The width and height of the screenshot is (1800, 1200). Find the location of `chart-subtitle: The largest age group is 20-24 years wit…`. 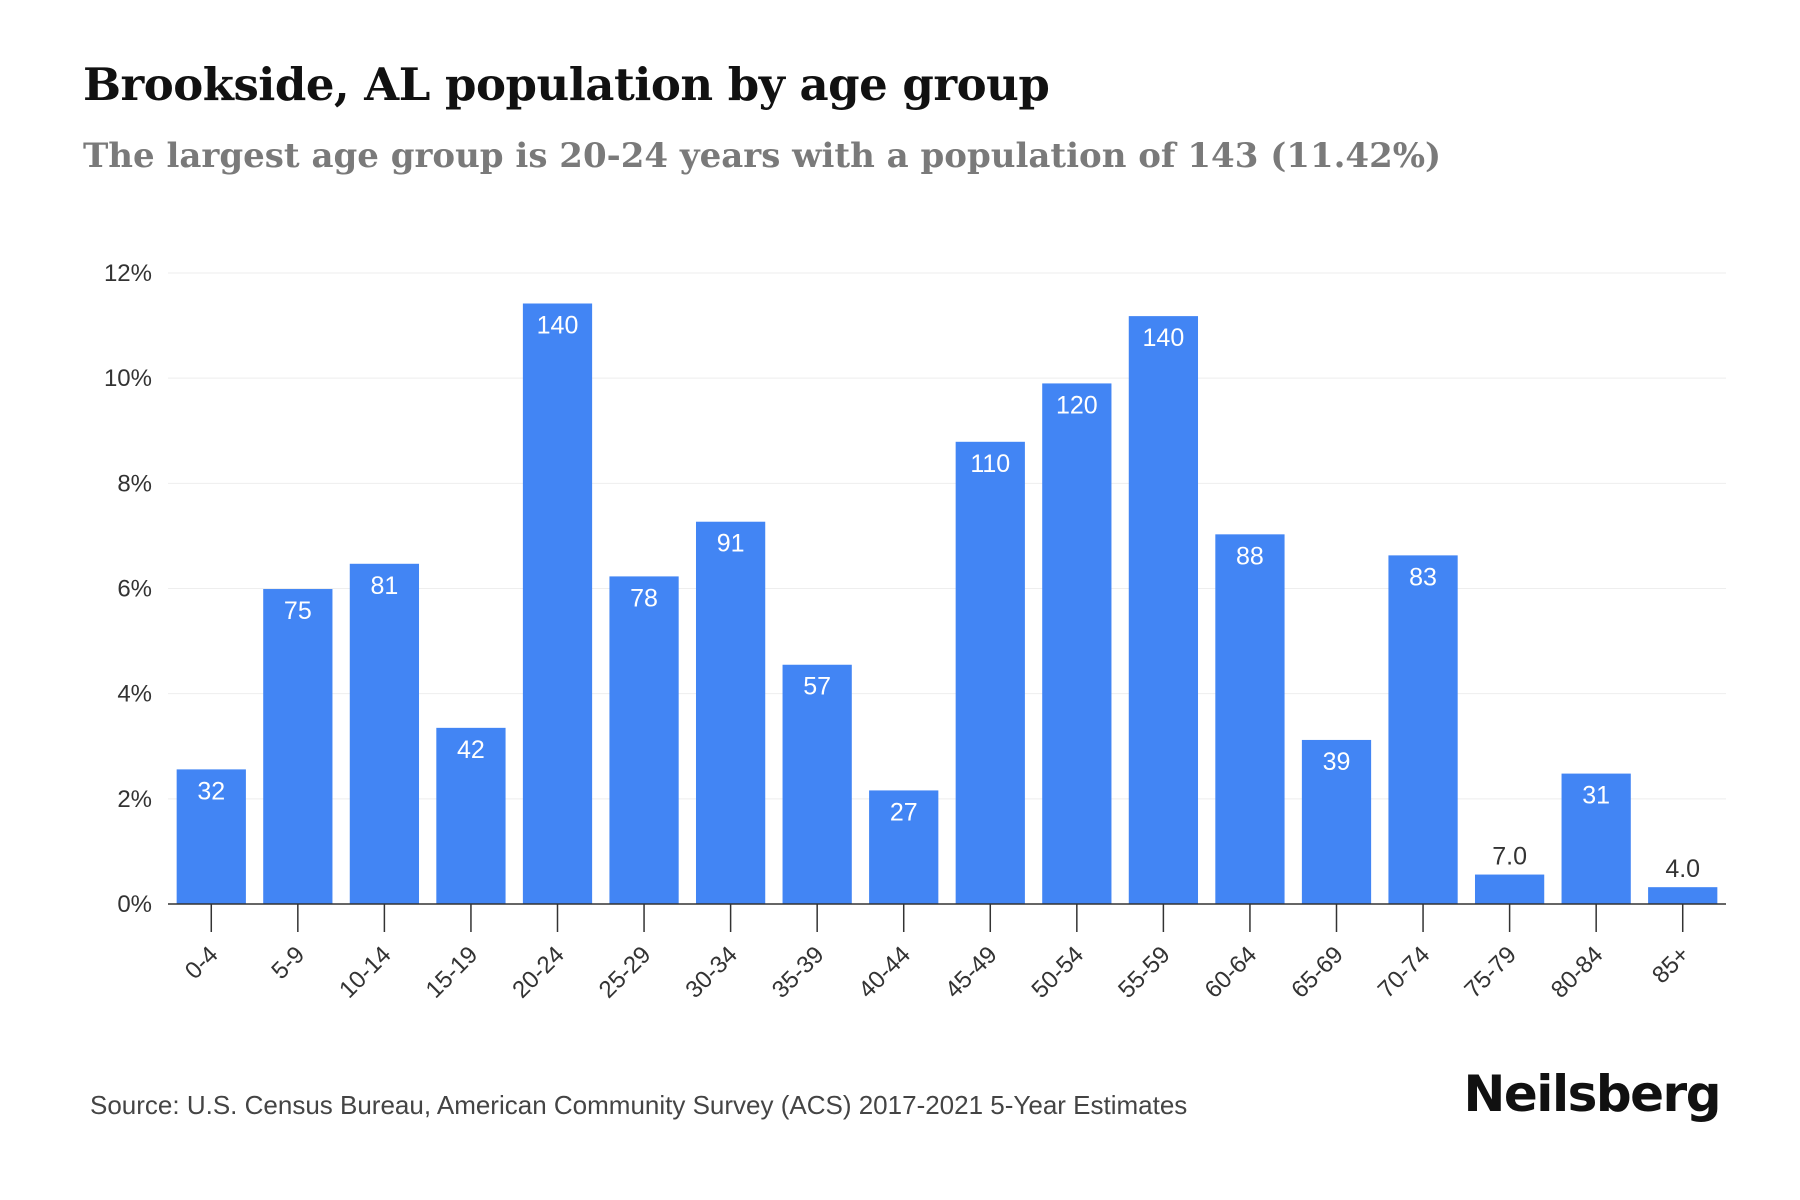

chart-subtitle: The largest age group is 20-24 years wit… is located at coordinates (762, 156).